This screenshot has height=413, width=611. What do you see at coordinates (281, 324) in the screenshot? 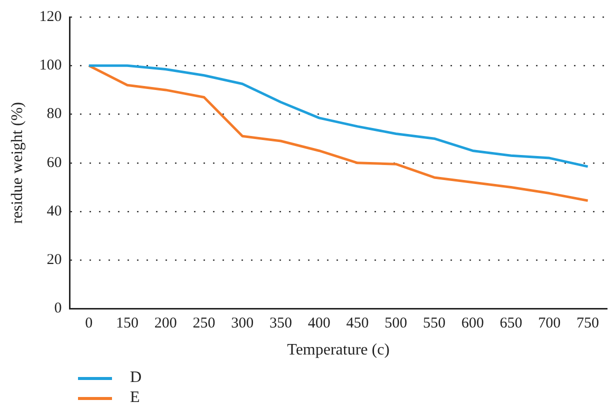
I see `x-tick-label: 350` at bounding box center [281, 324].